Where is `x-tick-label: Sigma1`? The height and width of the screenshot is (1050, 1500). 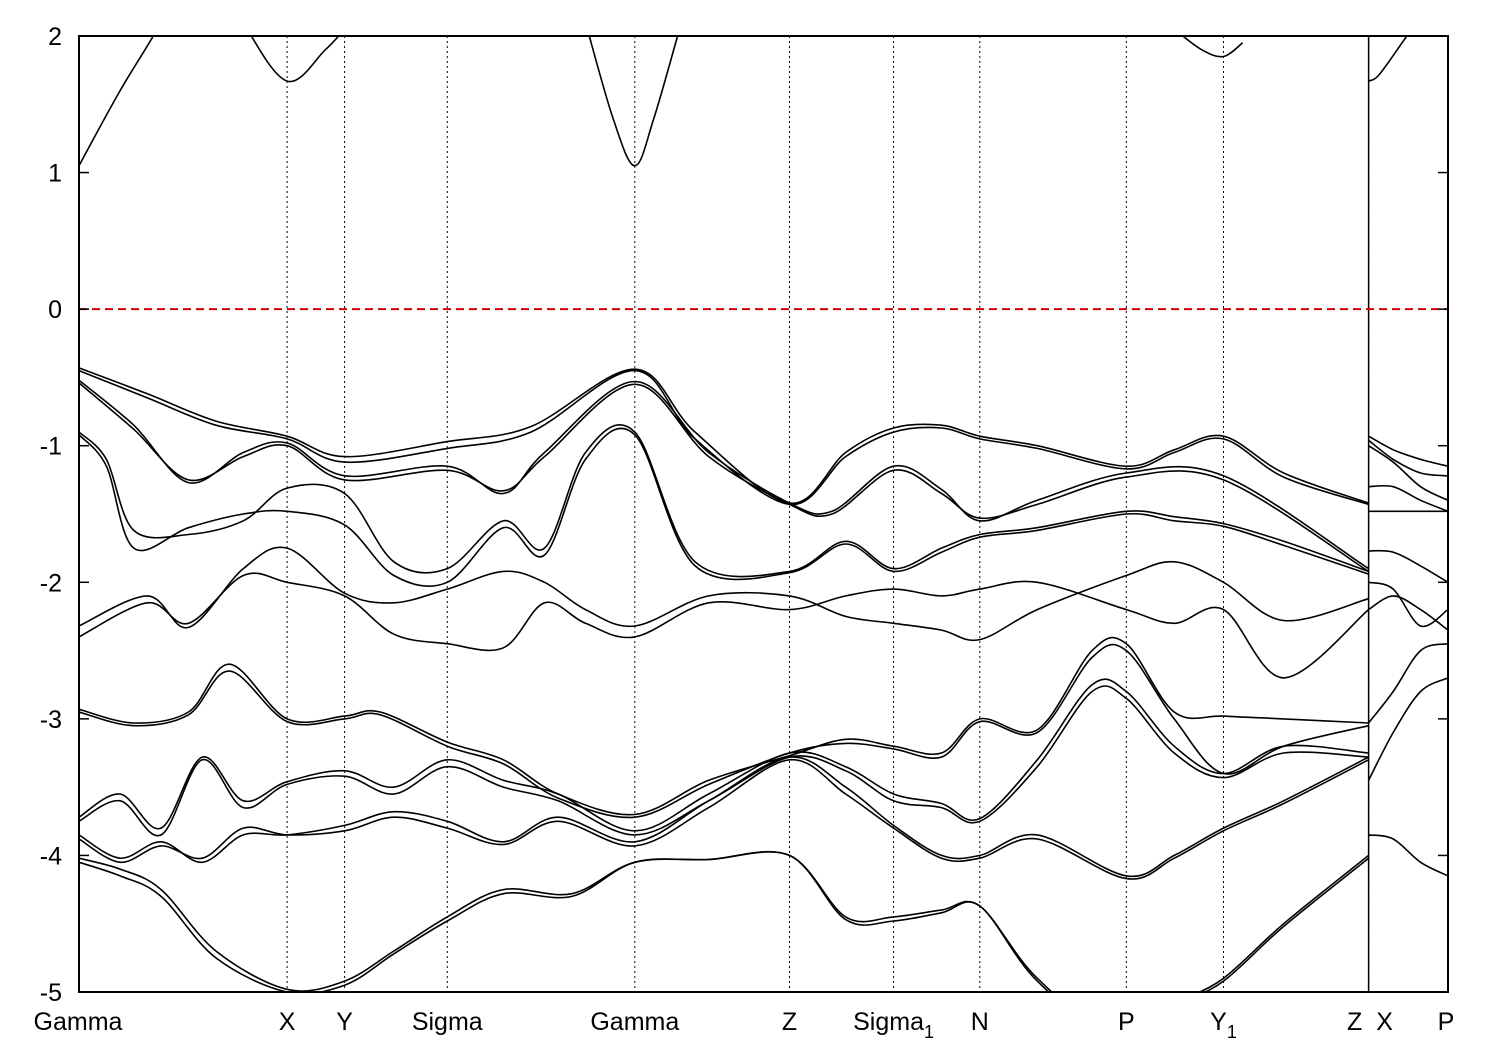
x-tick-label: Sigma1 is located at coordinates (893, 1025).